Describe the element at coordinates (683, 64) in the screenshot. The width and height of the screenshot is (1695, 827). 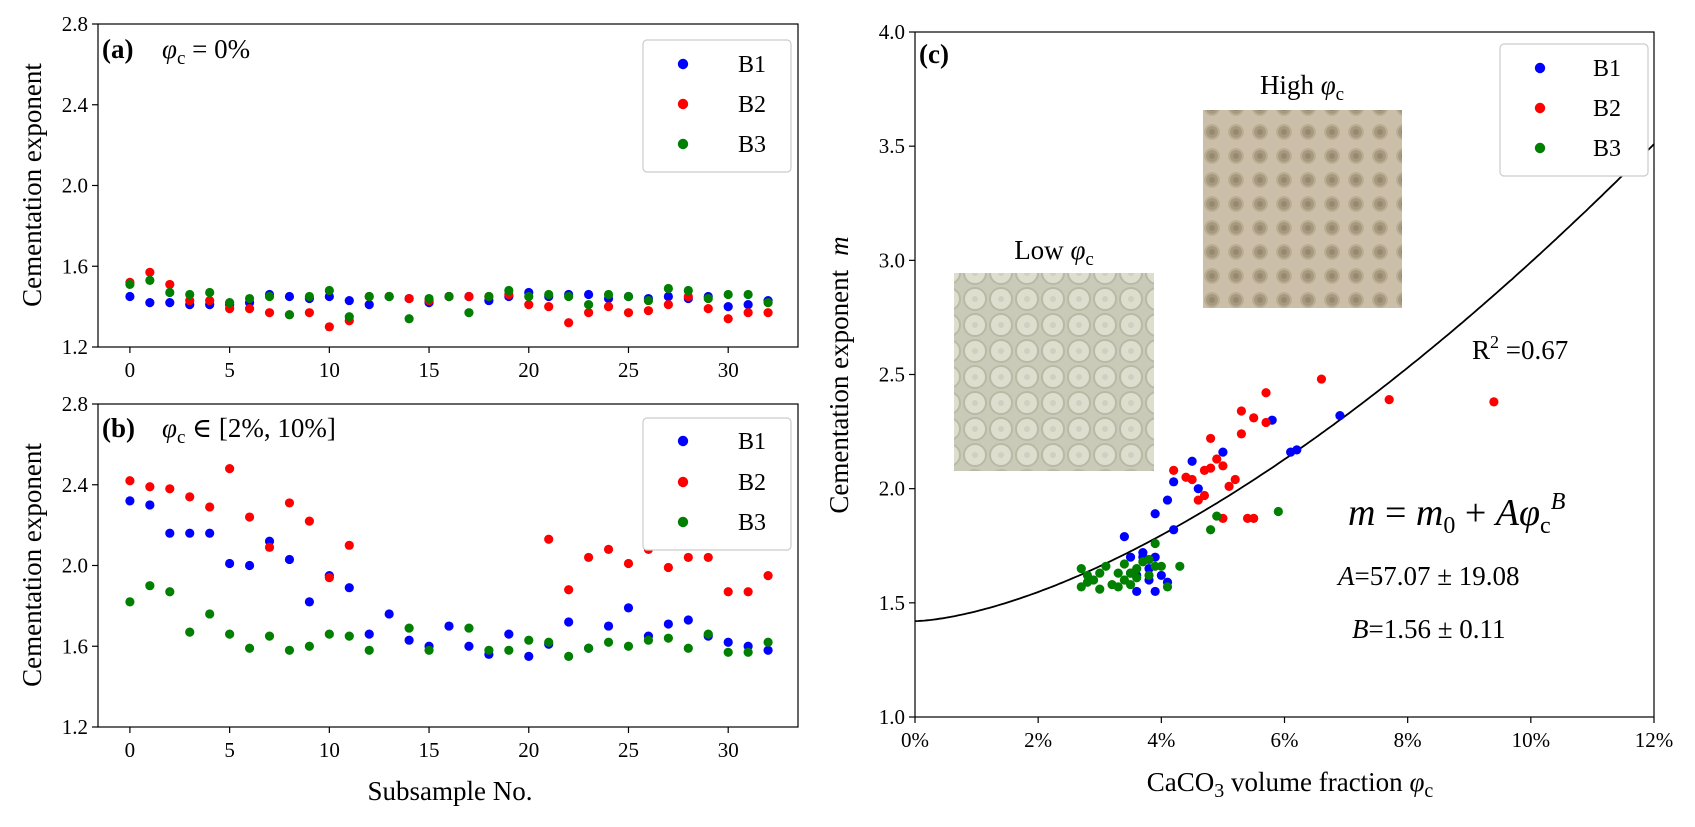
I see `legend-marker-b1-a` at that location.